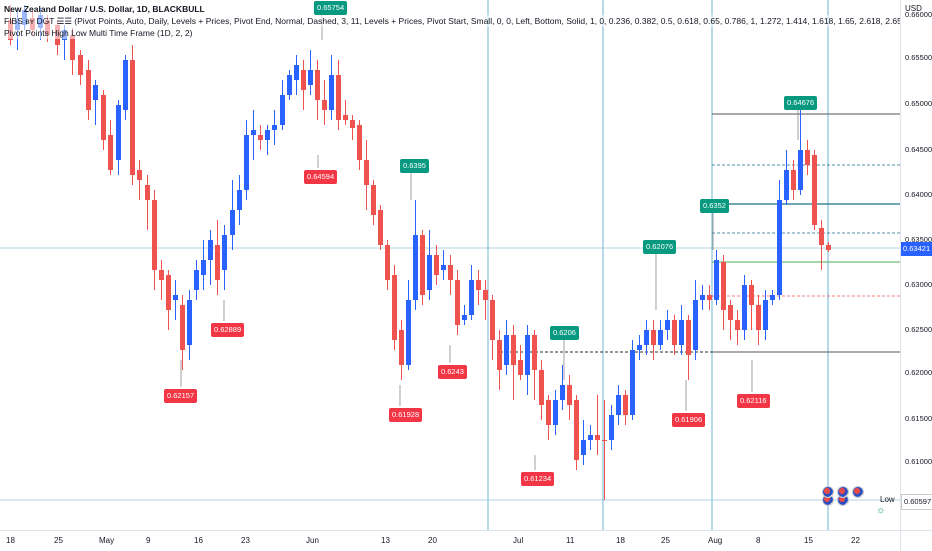  What do you see at coordinates (570, 540) in the screenshot?
I see `time-tick-label: 11` at bounding box center [570, 540].